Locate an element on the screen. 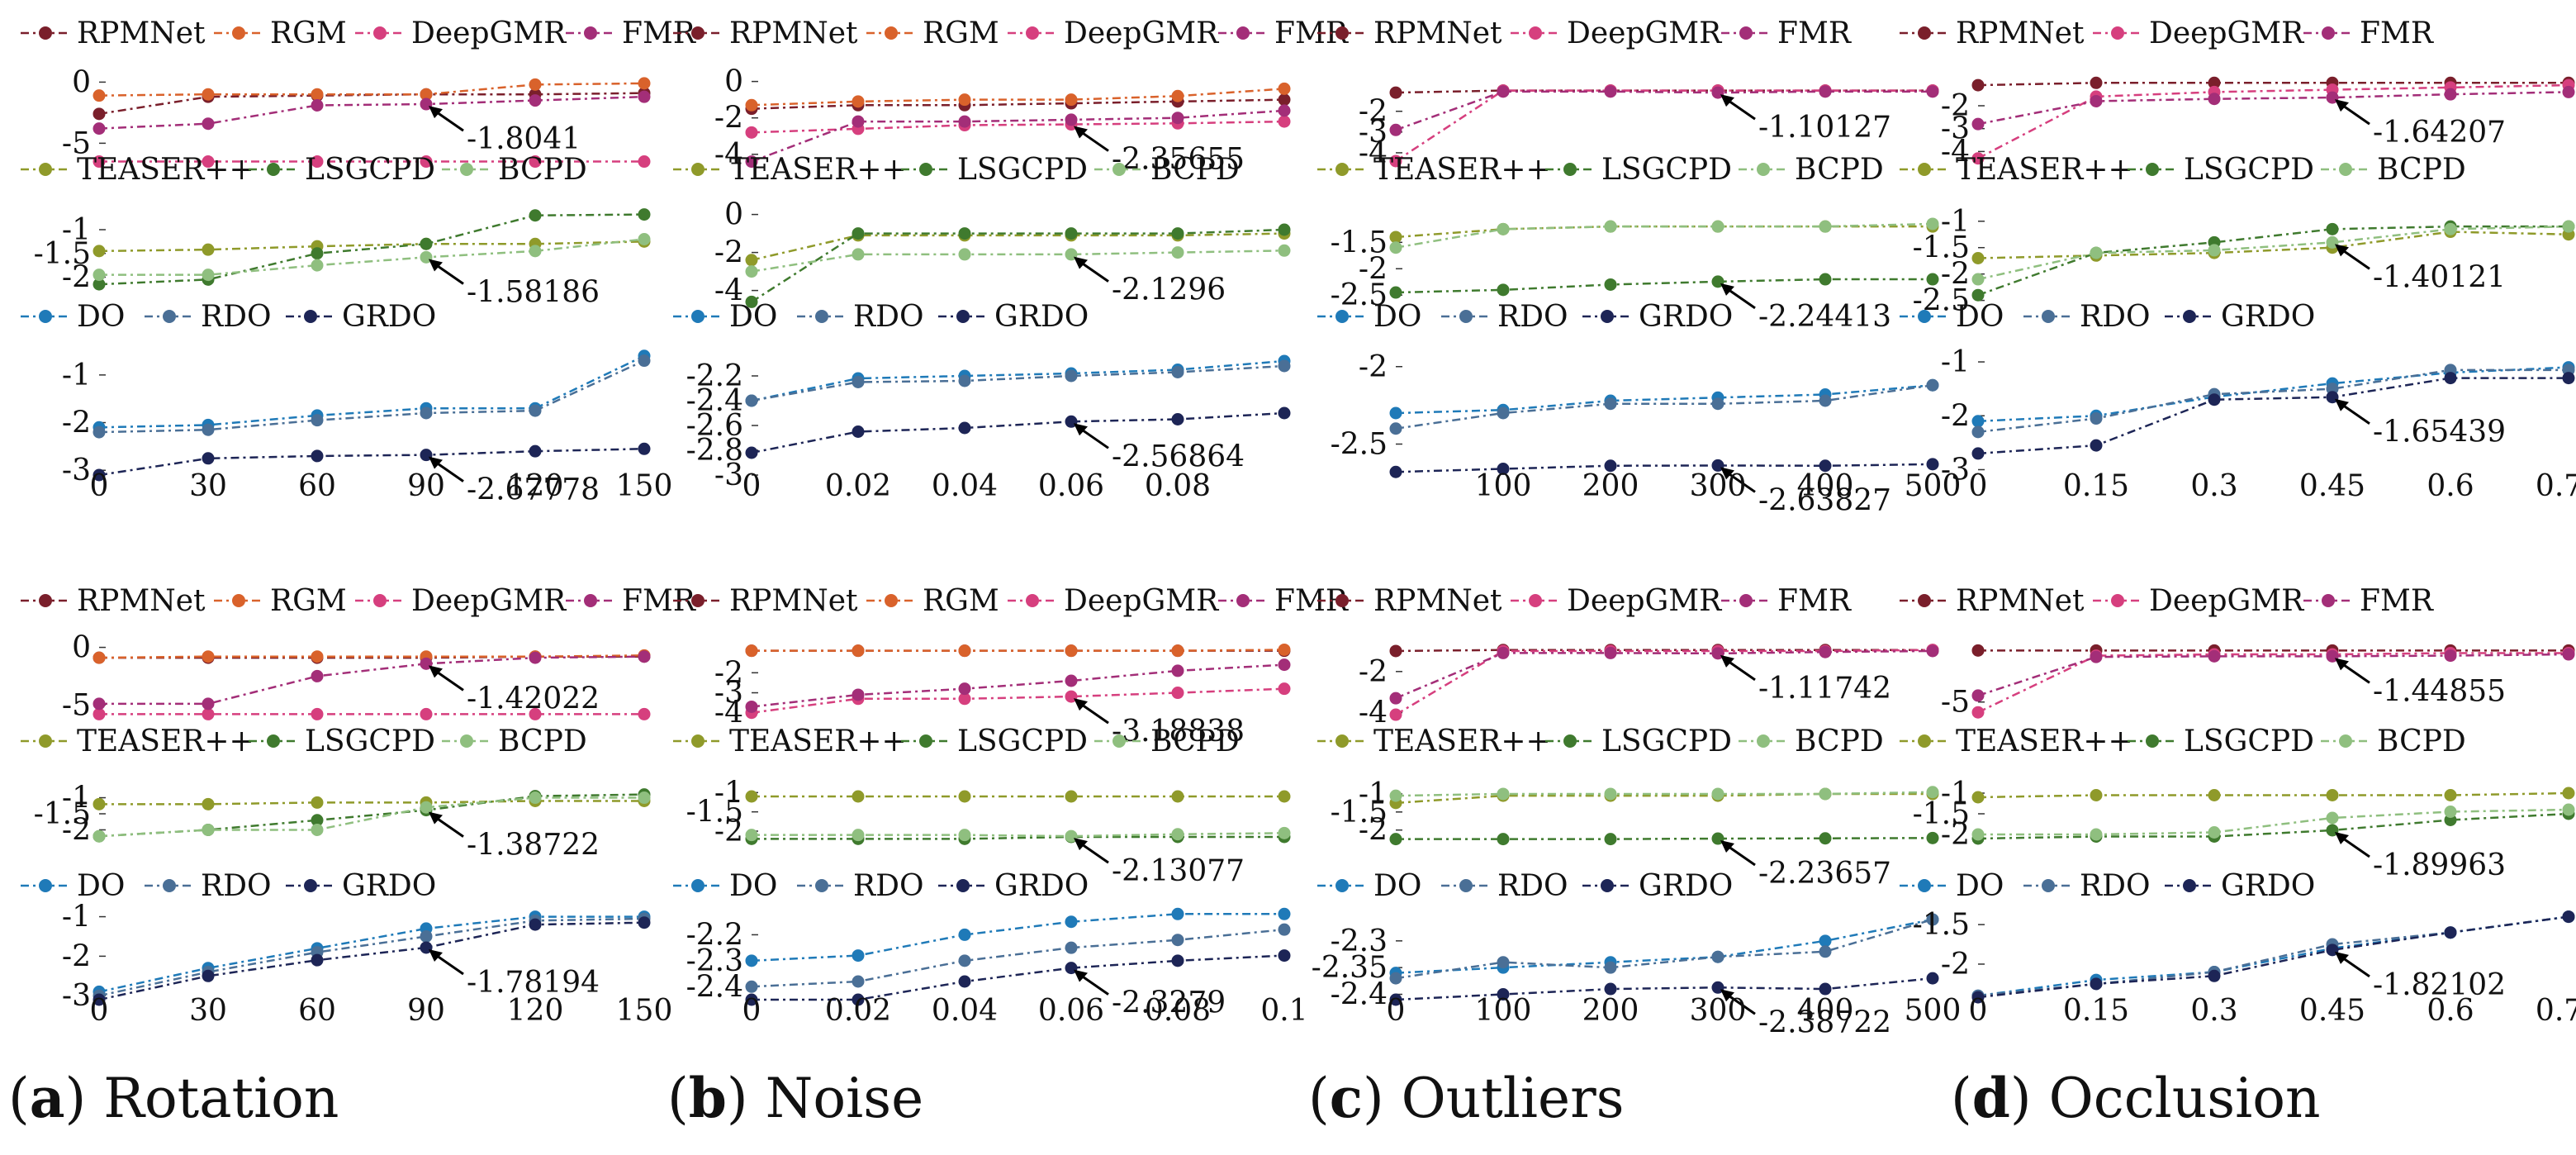 This screenshot has height=1155, width=2576. series-line-rdo is located at coordinates (371, 396).